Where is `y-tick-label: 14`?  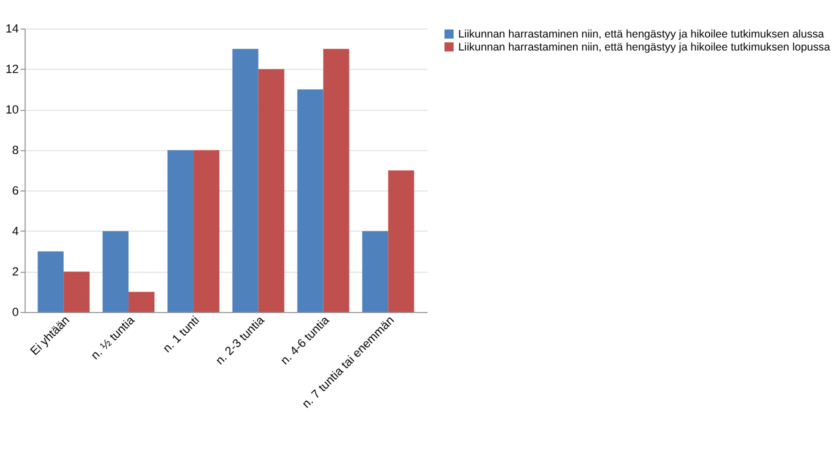
y-tick-label: 14 is located at coordinates (13, 29).